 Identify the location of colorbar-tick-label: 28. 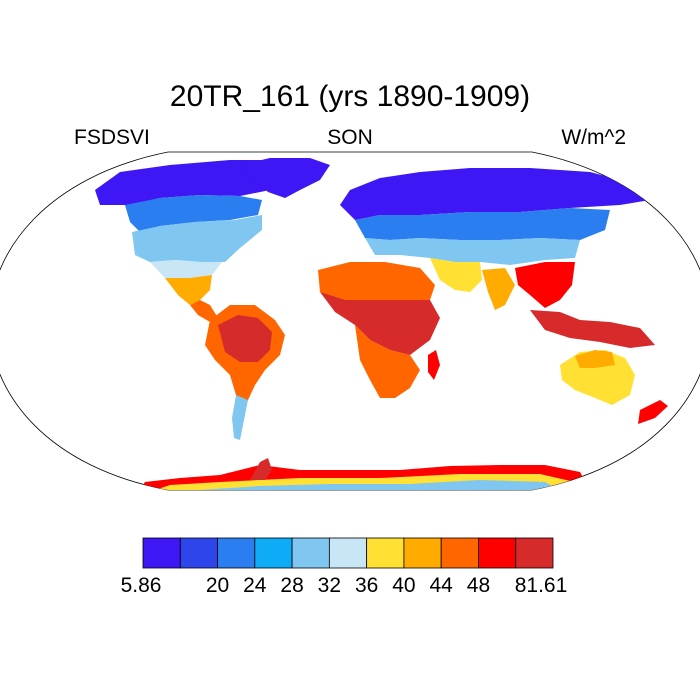
(292, 585).